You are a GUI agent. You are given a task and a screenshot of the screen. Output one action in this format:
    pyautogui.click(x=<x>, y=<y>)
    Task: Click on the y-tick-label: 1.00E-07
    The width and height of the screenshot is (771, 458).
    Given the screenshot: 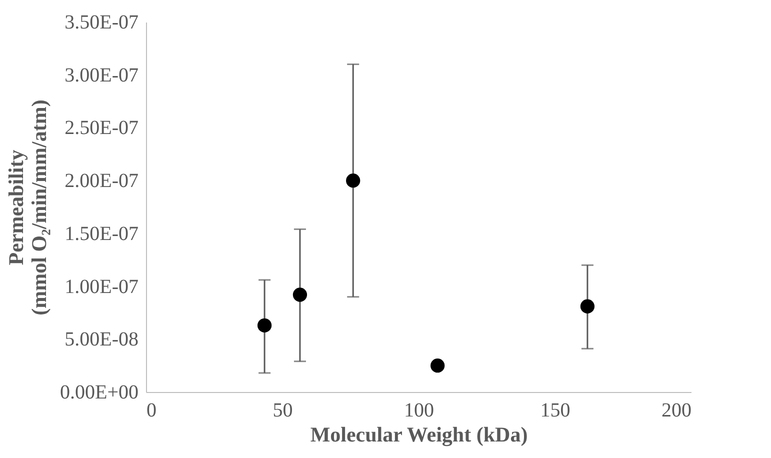 What is the action you would take?
    pyautogui.click(x=101, y=287)
    